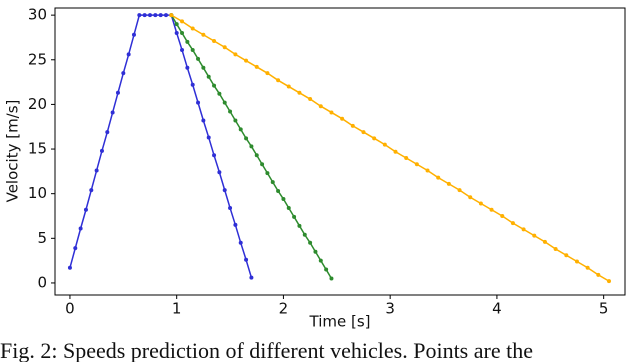  What do you see at coordinates (177, 309) in the screenshot?
I see `x-tick-label: 1` at bounding box center [177, 309].